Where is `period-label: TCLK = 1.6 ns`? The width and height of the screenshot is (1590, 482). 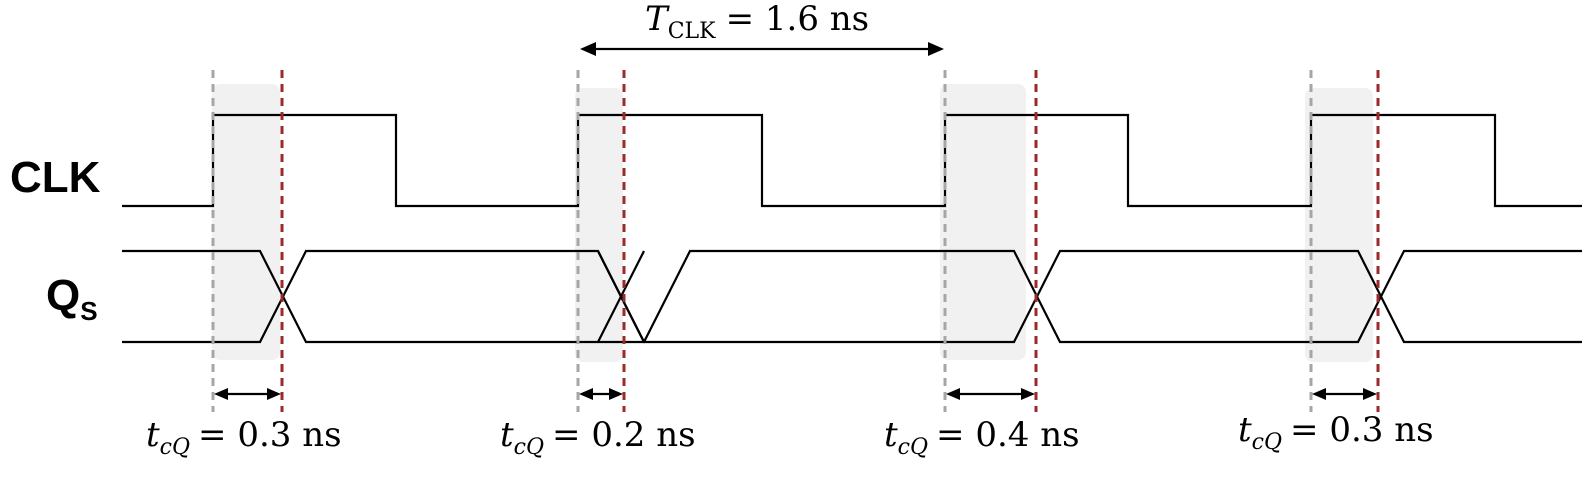
period-label: TCLK = 1.6 ns is located at coordinates (757, 22).